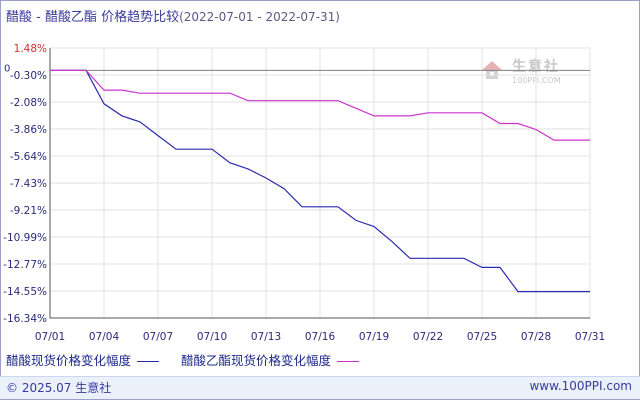  Describe the element at coordinates (28, 130) in the screenshot. I see `y-tick-label: -3.86%` at that location.